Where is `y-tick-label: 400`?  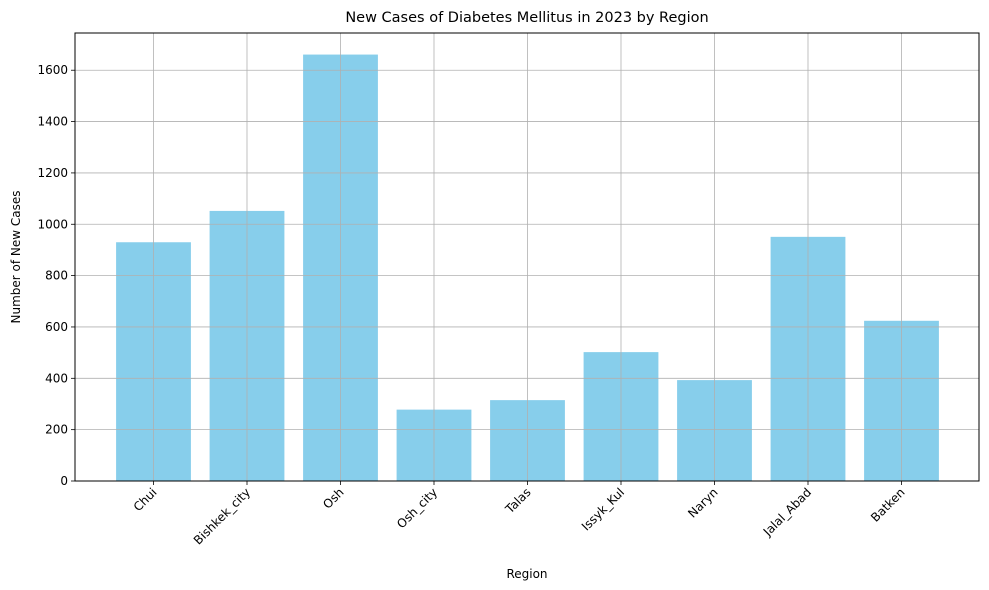
y-tick-label: 400 is located at coordinates (56, 378).